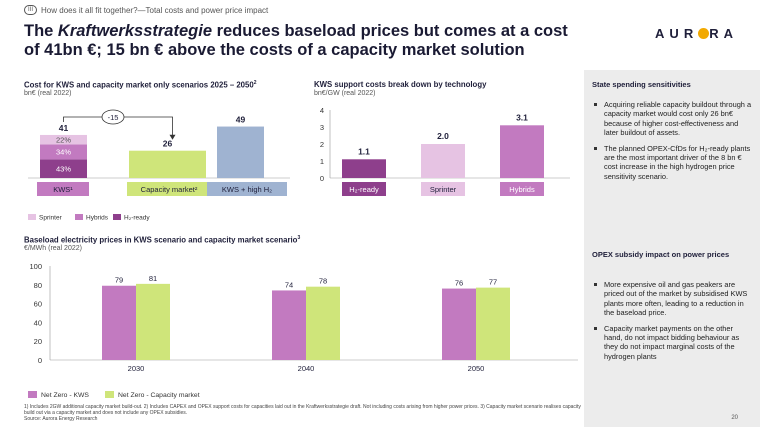  Describe the element at coordinates (476, 368) in the screenshot. I see `chart3-category-label: 2050` at that location.